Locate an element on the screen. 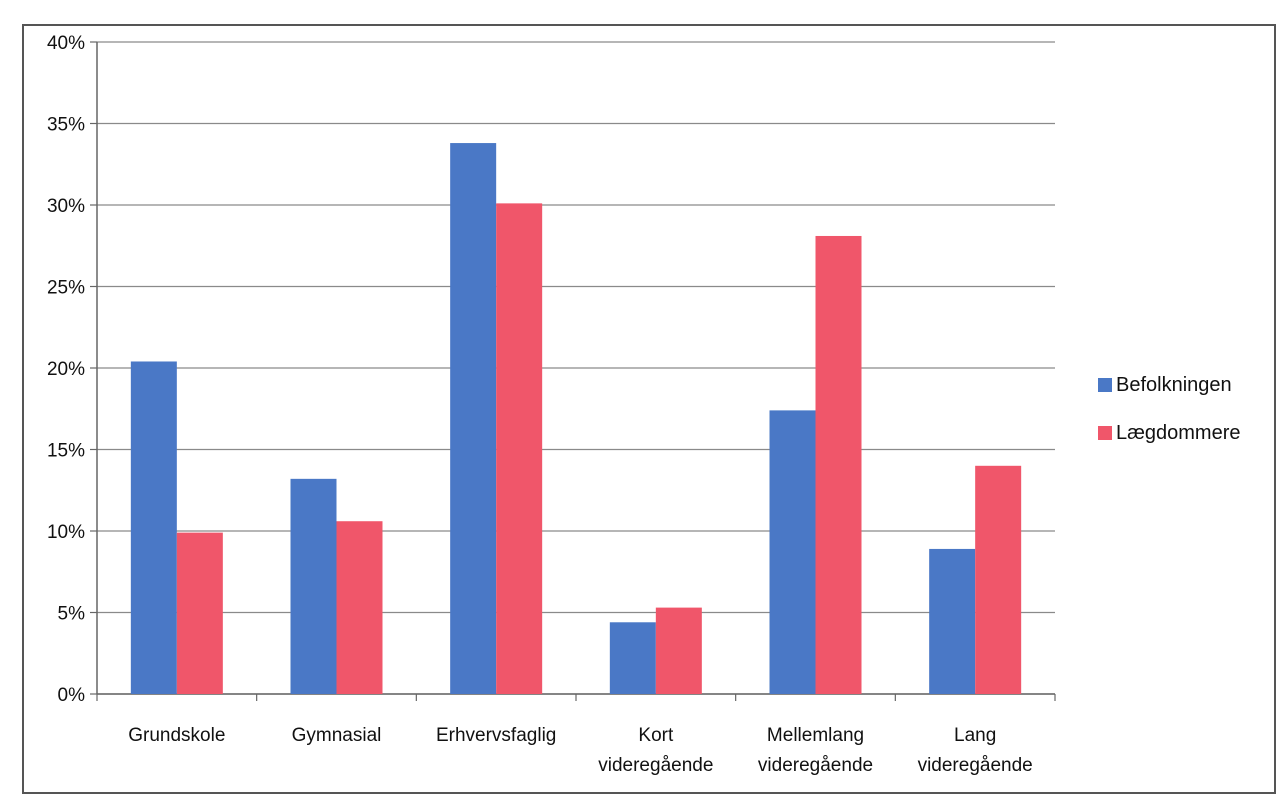  x-category-label-line: Grundskole is located at coordinates (176, 735).